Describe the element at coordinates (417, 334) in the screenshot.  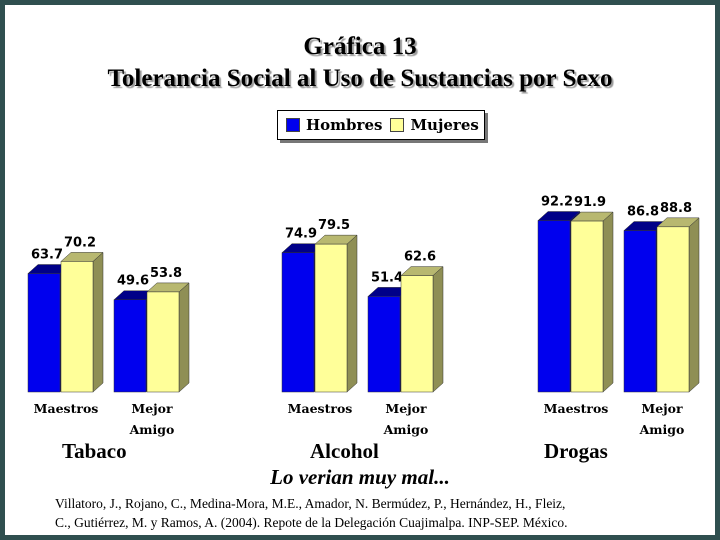
I see `bar-alcohol-mejor-amigo-mujeres-front` at that location.